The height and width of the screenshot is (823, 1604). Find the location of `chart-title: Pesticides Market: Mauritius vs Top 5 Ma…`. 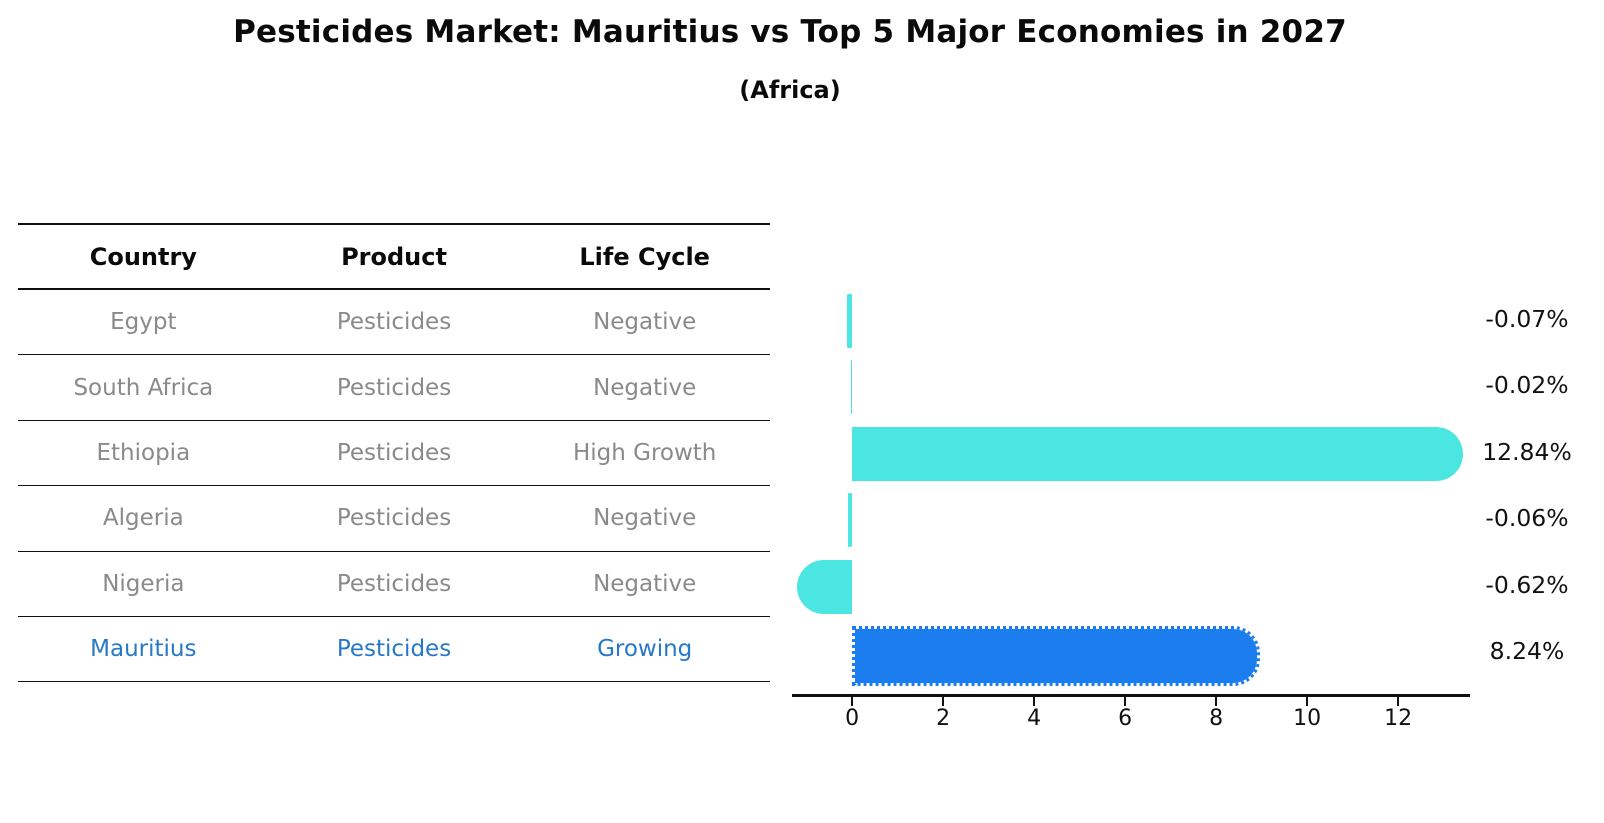

chart-title: Pesticides Market: Mauritius vs Top 5 Ma… is located at coordinates (790, 32).